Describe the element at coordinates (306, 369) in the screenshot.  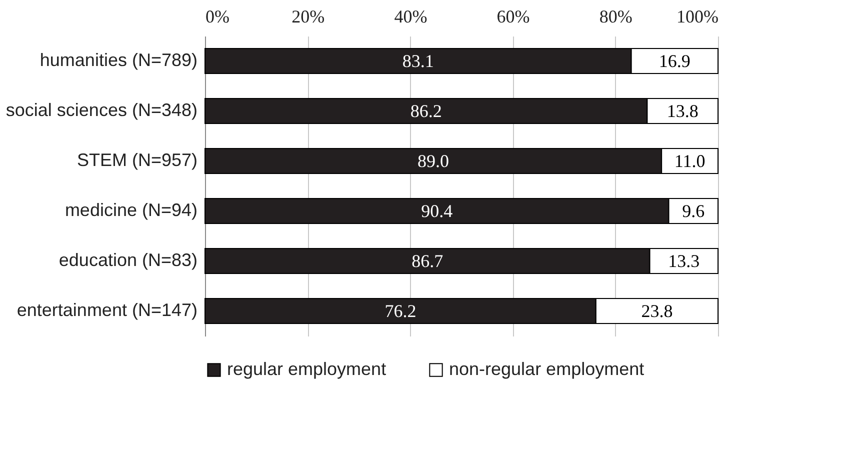
I see `legend-label: regular employment` at that location.